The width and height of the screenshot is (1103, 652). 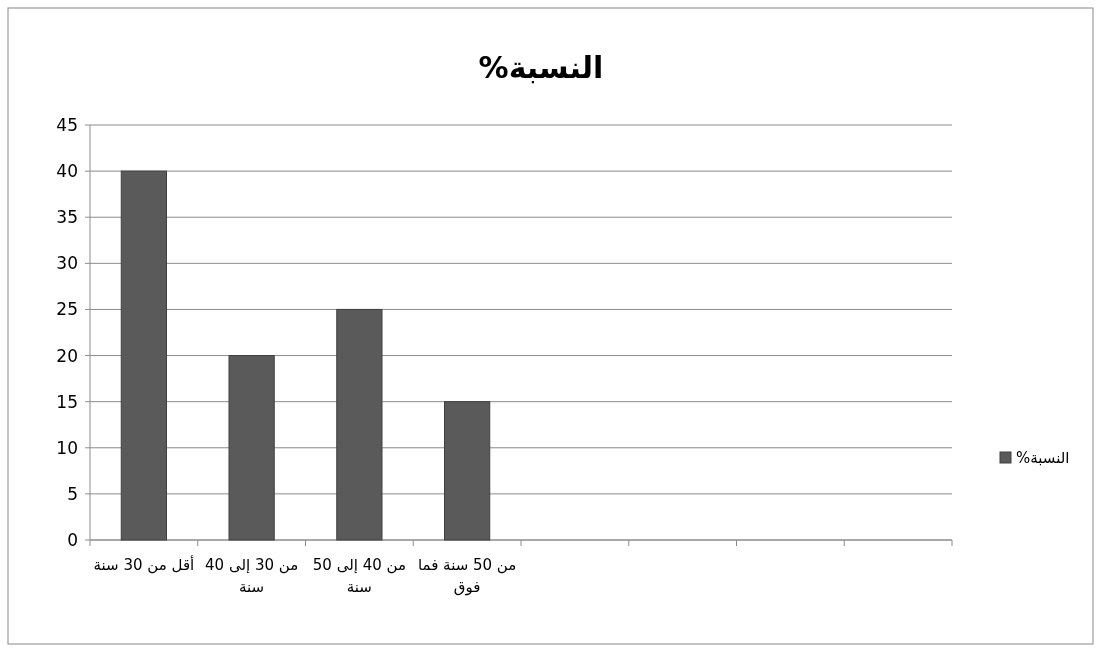 What do you see at coordinates (67, 401) in the screenshot?
I see `y-tick-label: 15` at bounding box center [67, 401].